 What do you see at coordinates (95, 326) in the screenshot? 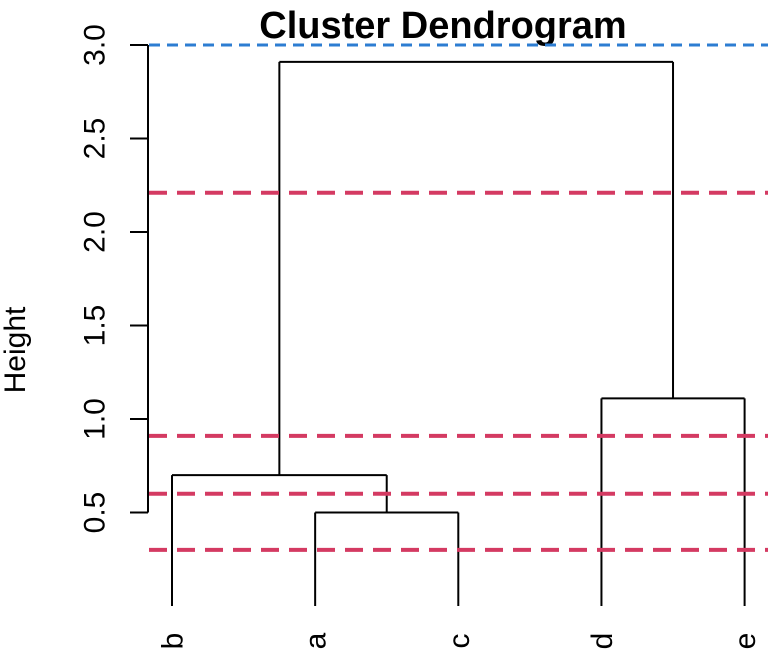
I see `y-tick-label-1.5: 1.5` at bounding box center [95, 326].